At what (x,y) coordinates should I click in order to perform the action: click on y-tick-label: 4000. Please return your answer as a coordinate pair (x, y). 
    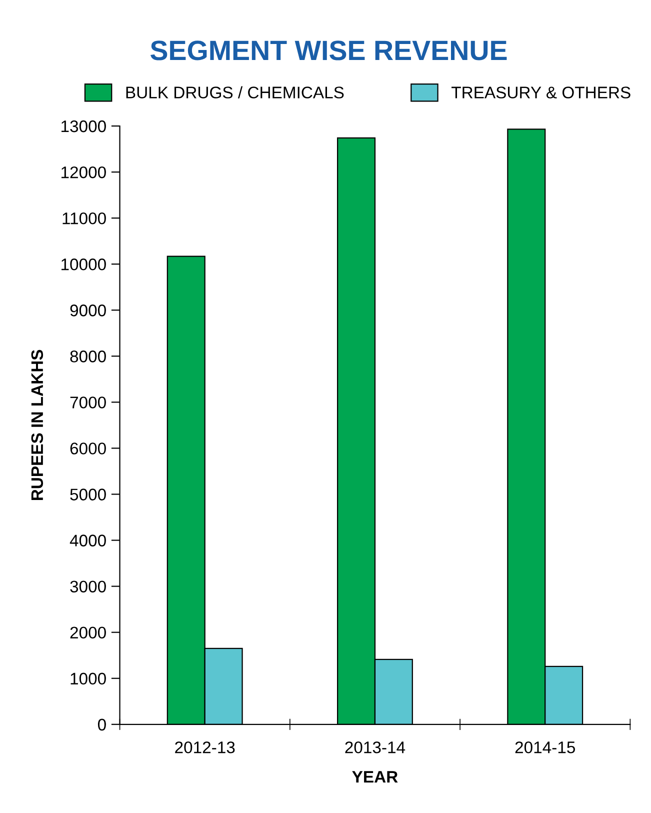
    Looking at the image, I should click on (88, 540).